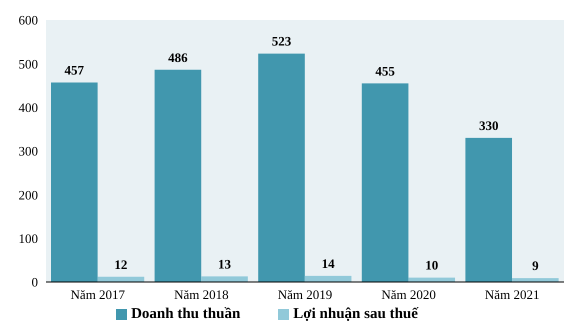 This screenshot has width=568, height=327. I want to click on data-label: 455, so click(385, 70).